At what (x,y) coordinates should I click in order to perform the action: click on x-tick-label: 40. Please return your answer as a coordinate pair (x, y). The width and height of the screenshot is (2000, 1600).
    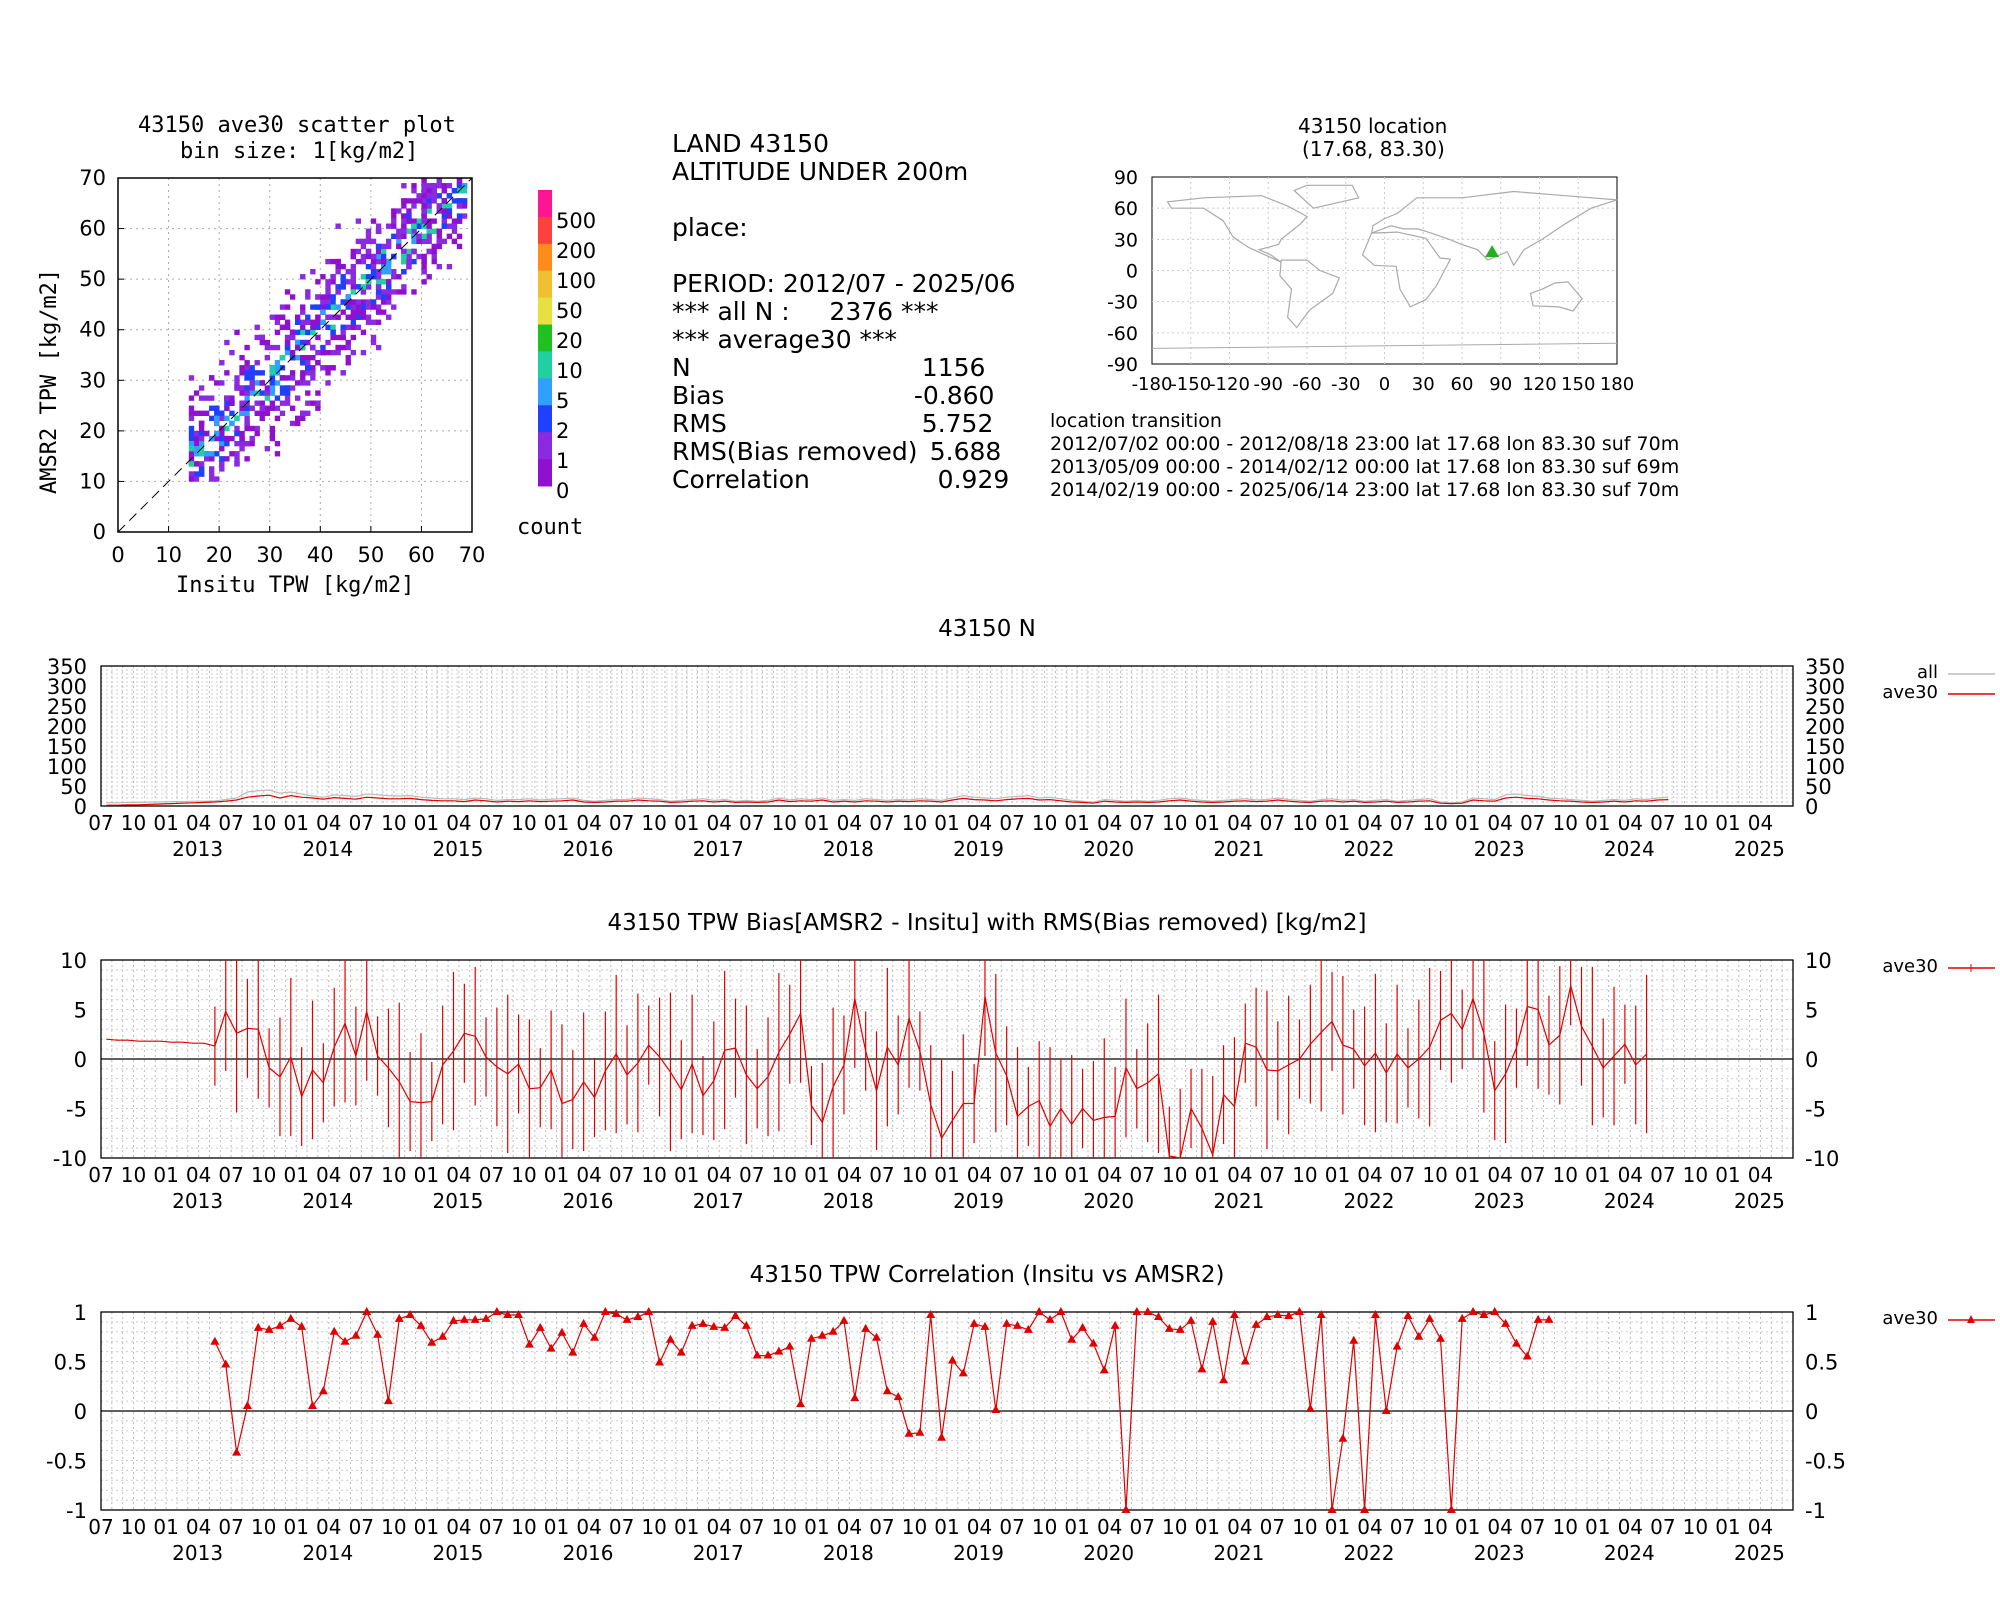
    Looking at the image, I should click on (320, 555).